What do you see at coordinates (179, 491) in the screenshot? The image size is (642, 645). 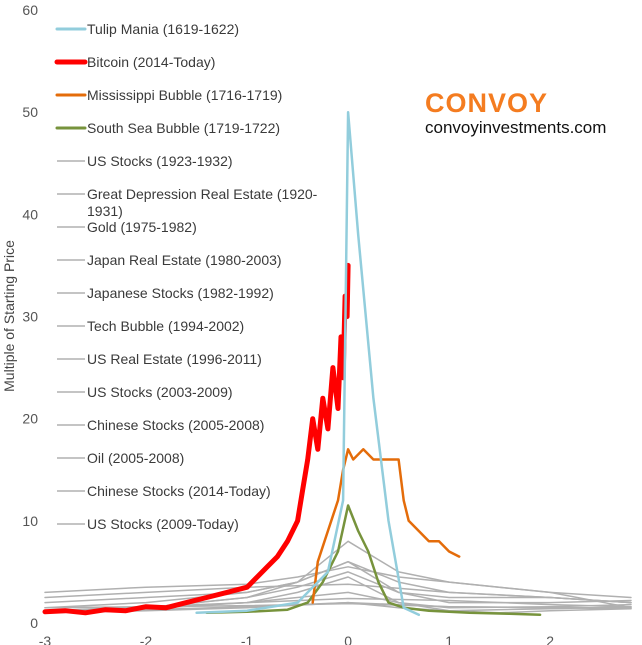 I see `legend-label-chinese-stocks-2014-today: Chinese Stocks (2014-Today)` at bounding box center [179, 491].